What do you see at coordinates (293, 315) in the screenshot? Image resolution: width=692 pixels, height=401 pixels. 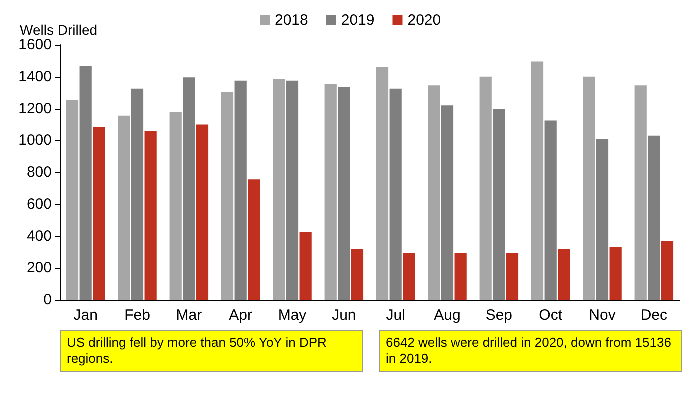 I see `x-tick-label: May` at bounding box center [293, 315].